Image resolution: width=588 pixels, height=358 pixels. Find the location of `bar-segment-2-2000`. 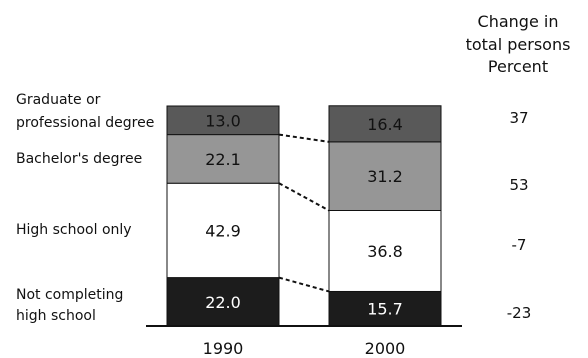

bar-segment-2-2000 is located at coordinates (385, 176).